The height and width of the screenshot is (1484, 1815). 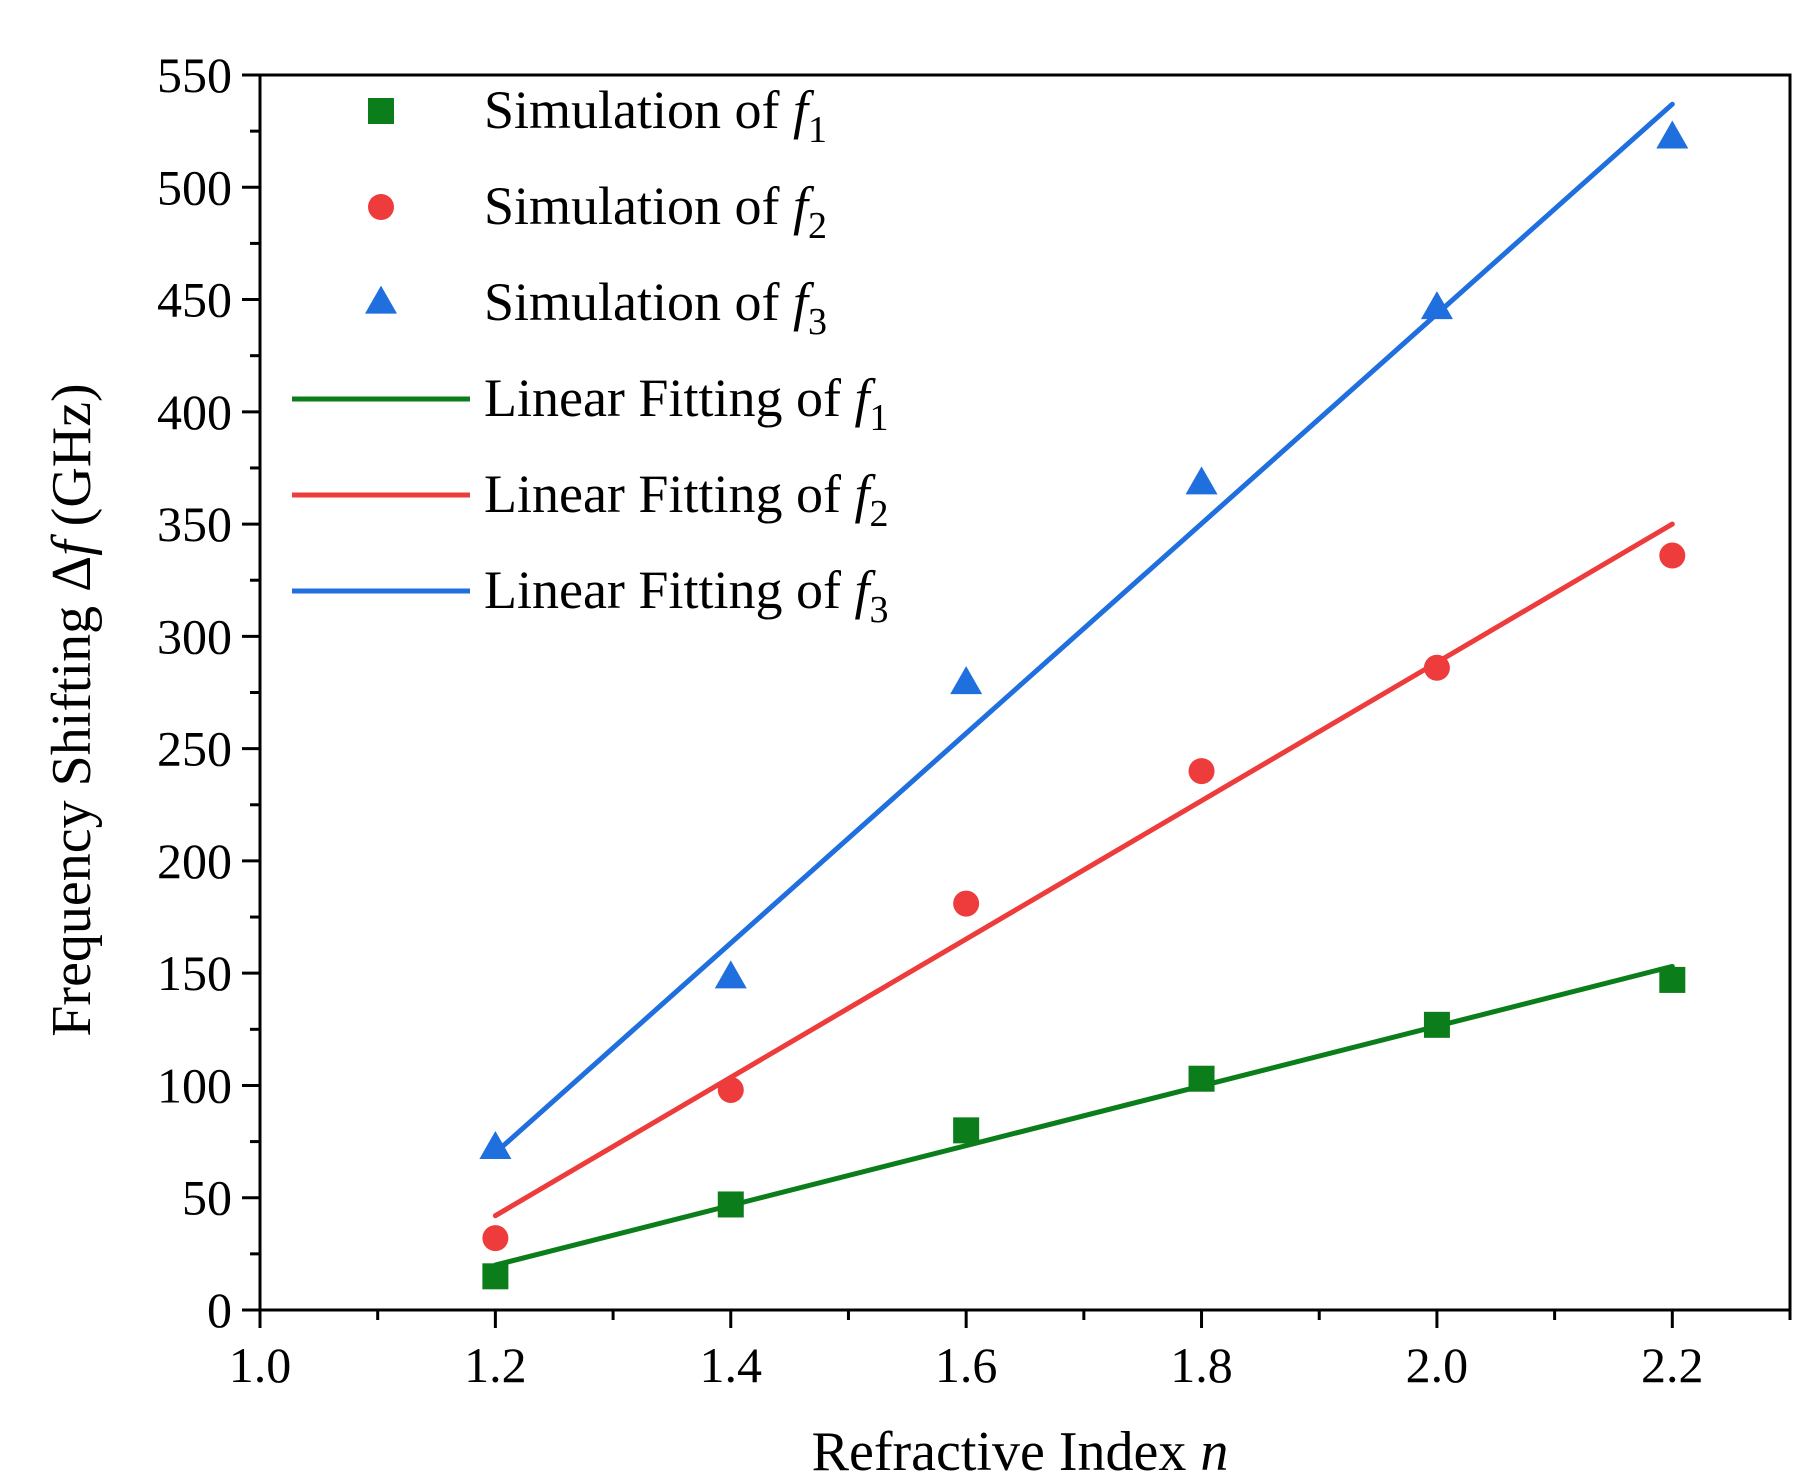 I want to click on x-axis-title: Refractive Index n, so click(x=1020, y=1452).